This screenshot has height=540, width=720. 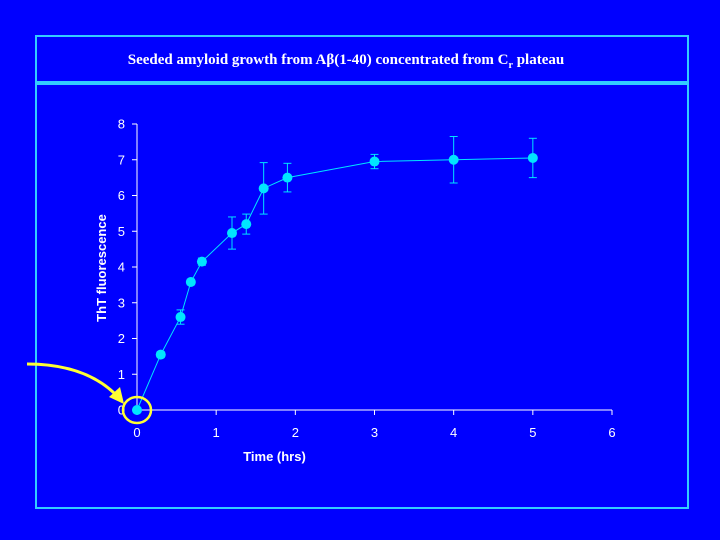 What do you see at coordinates (121, 302) in the screenshot?
I see `y-tick-label: 3` at bounding box center [121, 302].